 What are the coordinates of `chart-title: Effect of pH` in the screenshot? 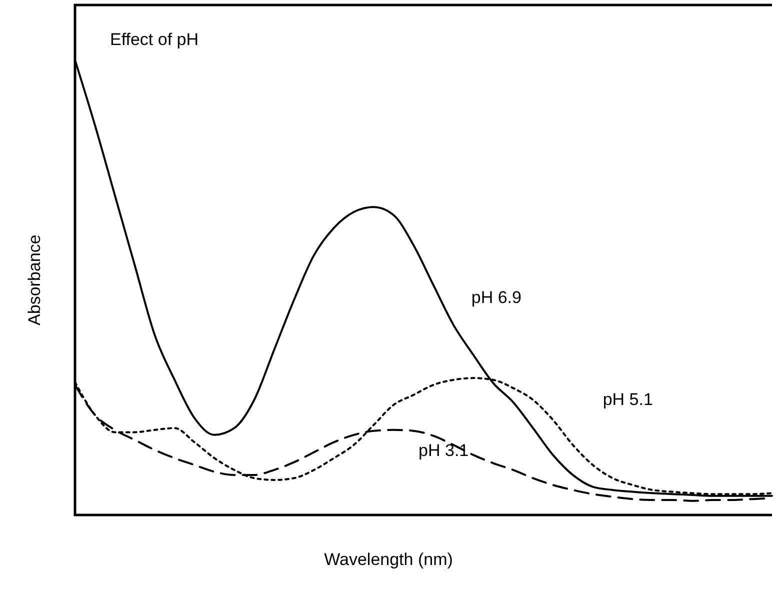 It's located at (154, 39).